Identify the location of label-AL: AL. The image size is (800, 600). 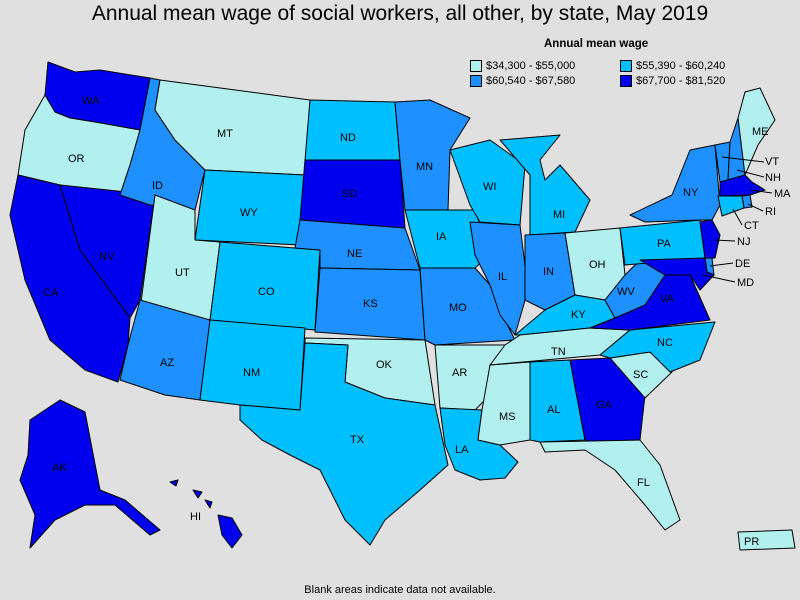
(553, 410).